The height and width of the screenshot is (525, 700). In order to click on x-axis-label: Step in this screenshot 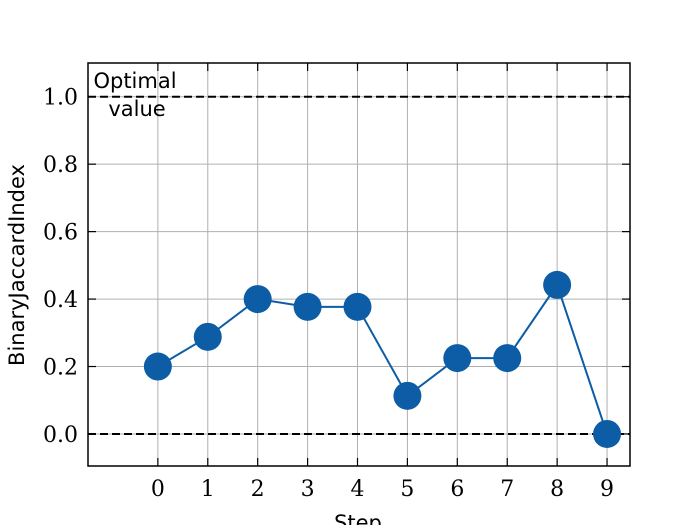, I will do `click(358, 518)`.